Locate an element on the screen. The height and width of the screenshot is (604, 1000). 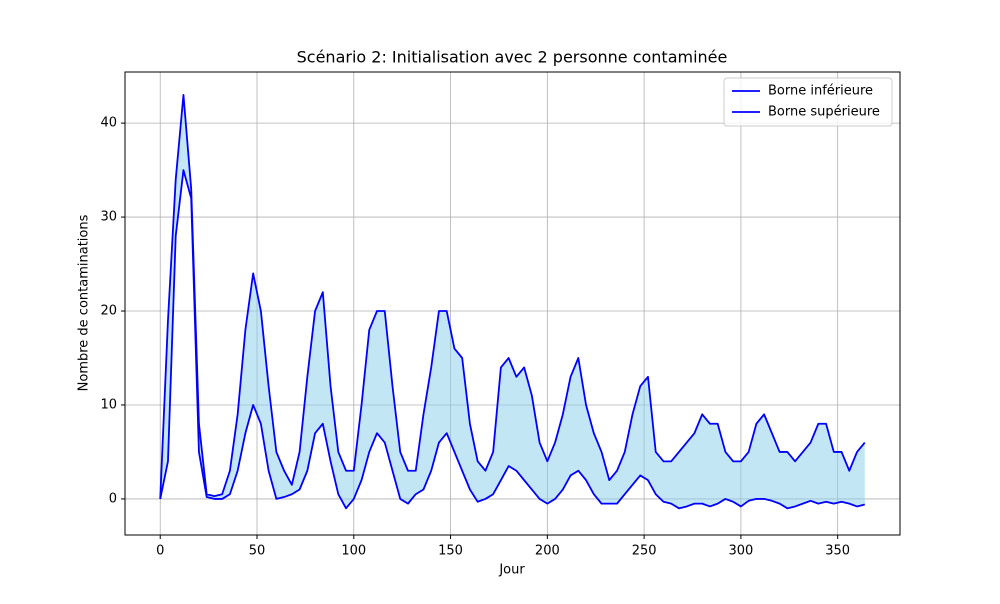
legend-box is located at coordinates (808, 102).